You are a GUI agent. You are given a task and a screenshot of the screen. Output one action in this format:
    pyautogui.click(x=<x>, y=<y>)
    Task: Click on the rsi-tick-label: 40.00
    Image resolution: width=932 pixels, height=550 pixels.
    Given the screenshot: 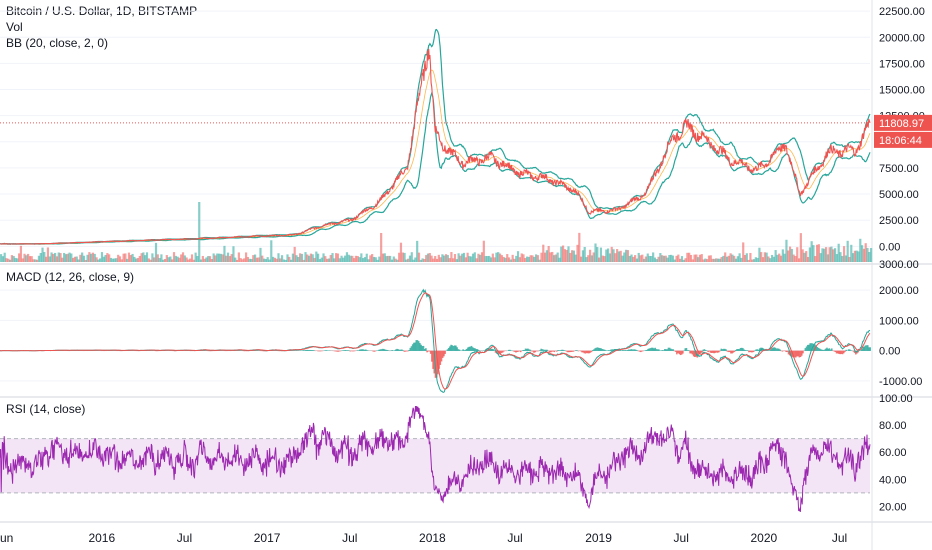 What is the action you would take?
    pyautogui.click(x=893, y=480)
    